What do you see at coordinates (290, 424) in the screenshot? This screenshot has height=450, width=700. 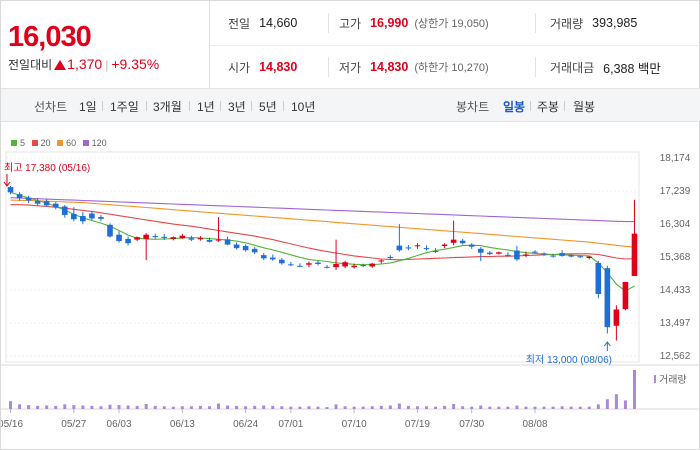 I see `x-tick-label: 07/01` at bounding box center [290, 424].